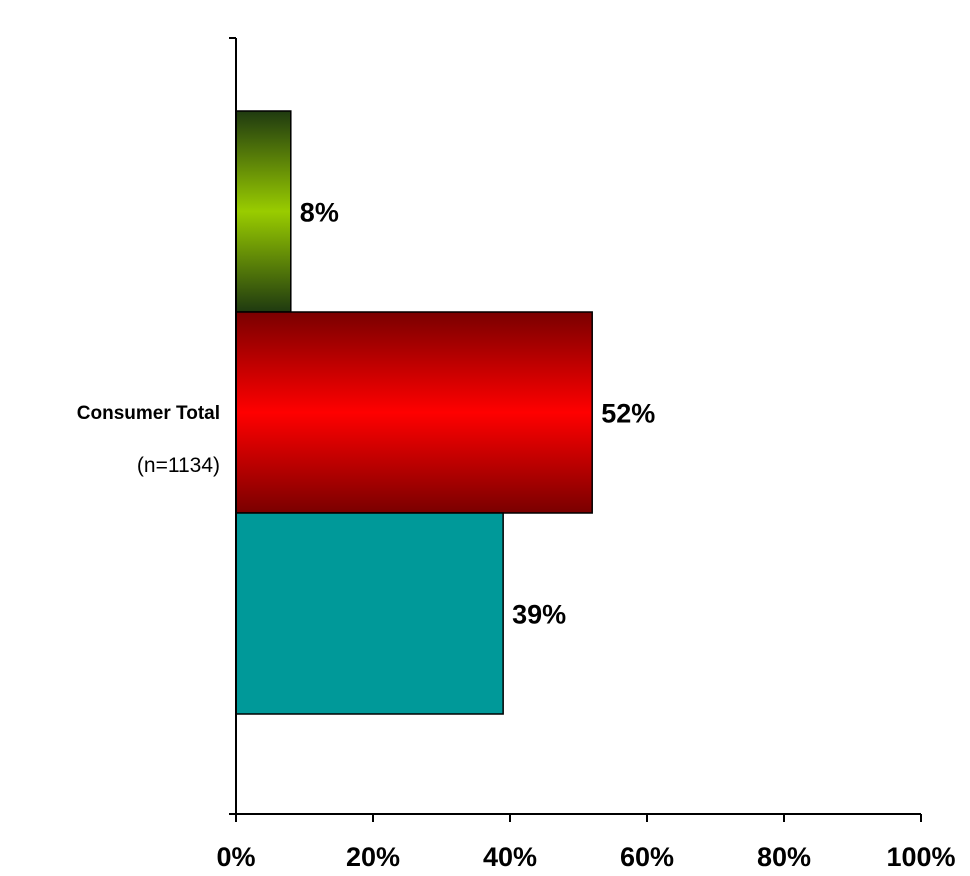  I want to click on x-tick-label: 100%, so click(920, 857).